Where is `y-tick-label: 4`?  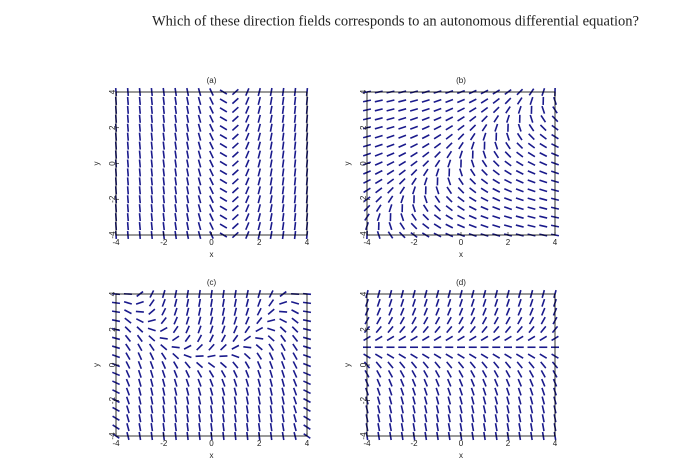
y-tick-label: 4 is located at coordinates (112, 91).